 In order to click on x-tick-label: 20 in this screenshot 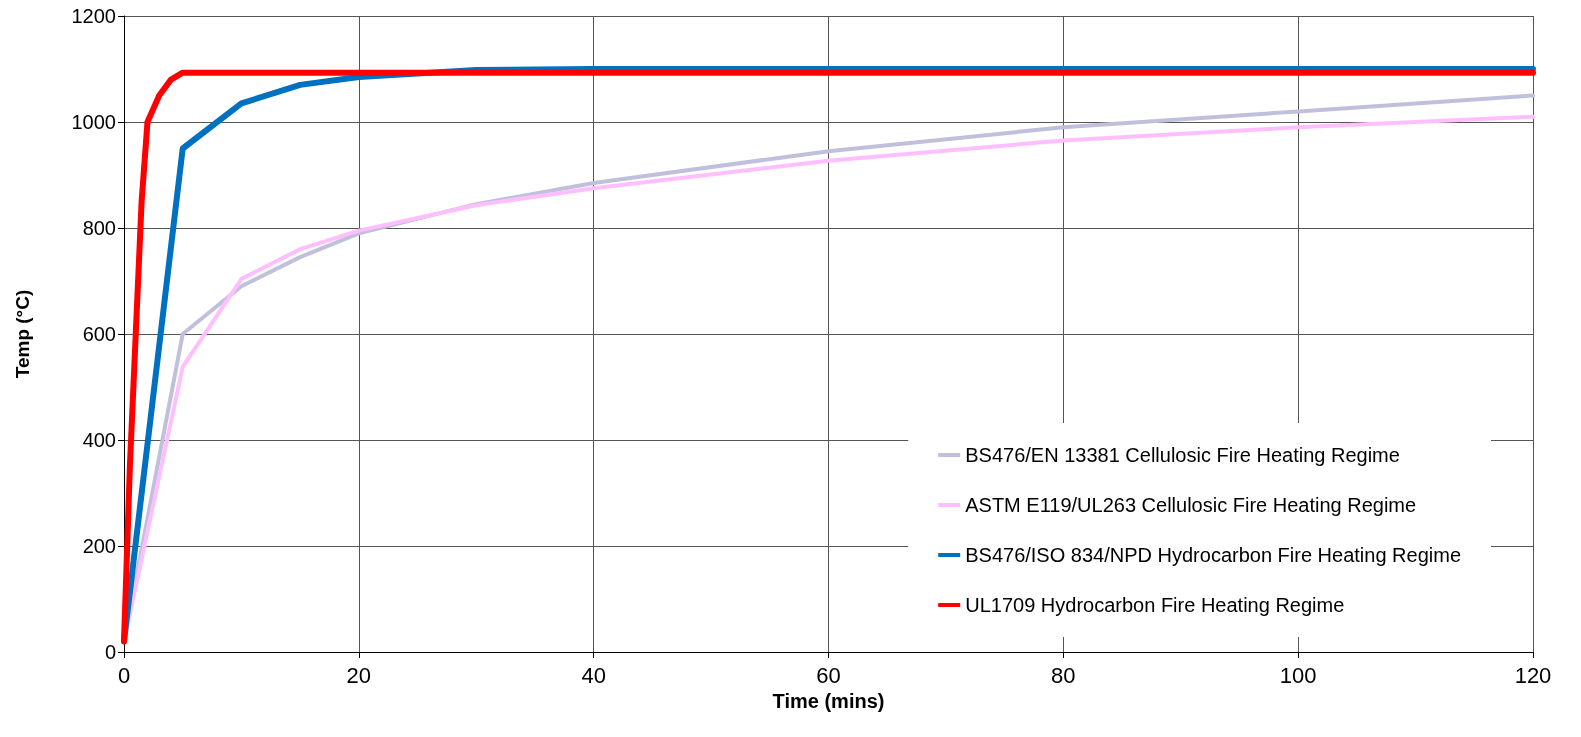, I will do `click(359, 675)`.